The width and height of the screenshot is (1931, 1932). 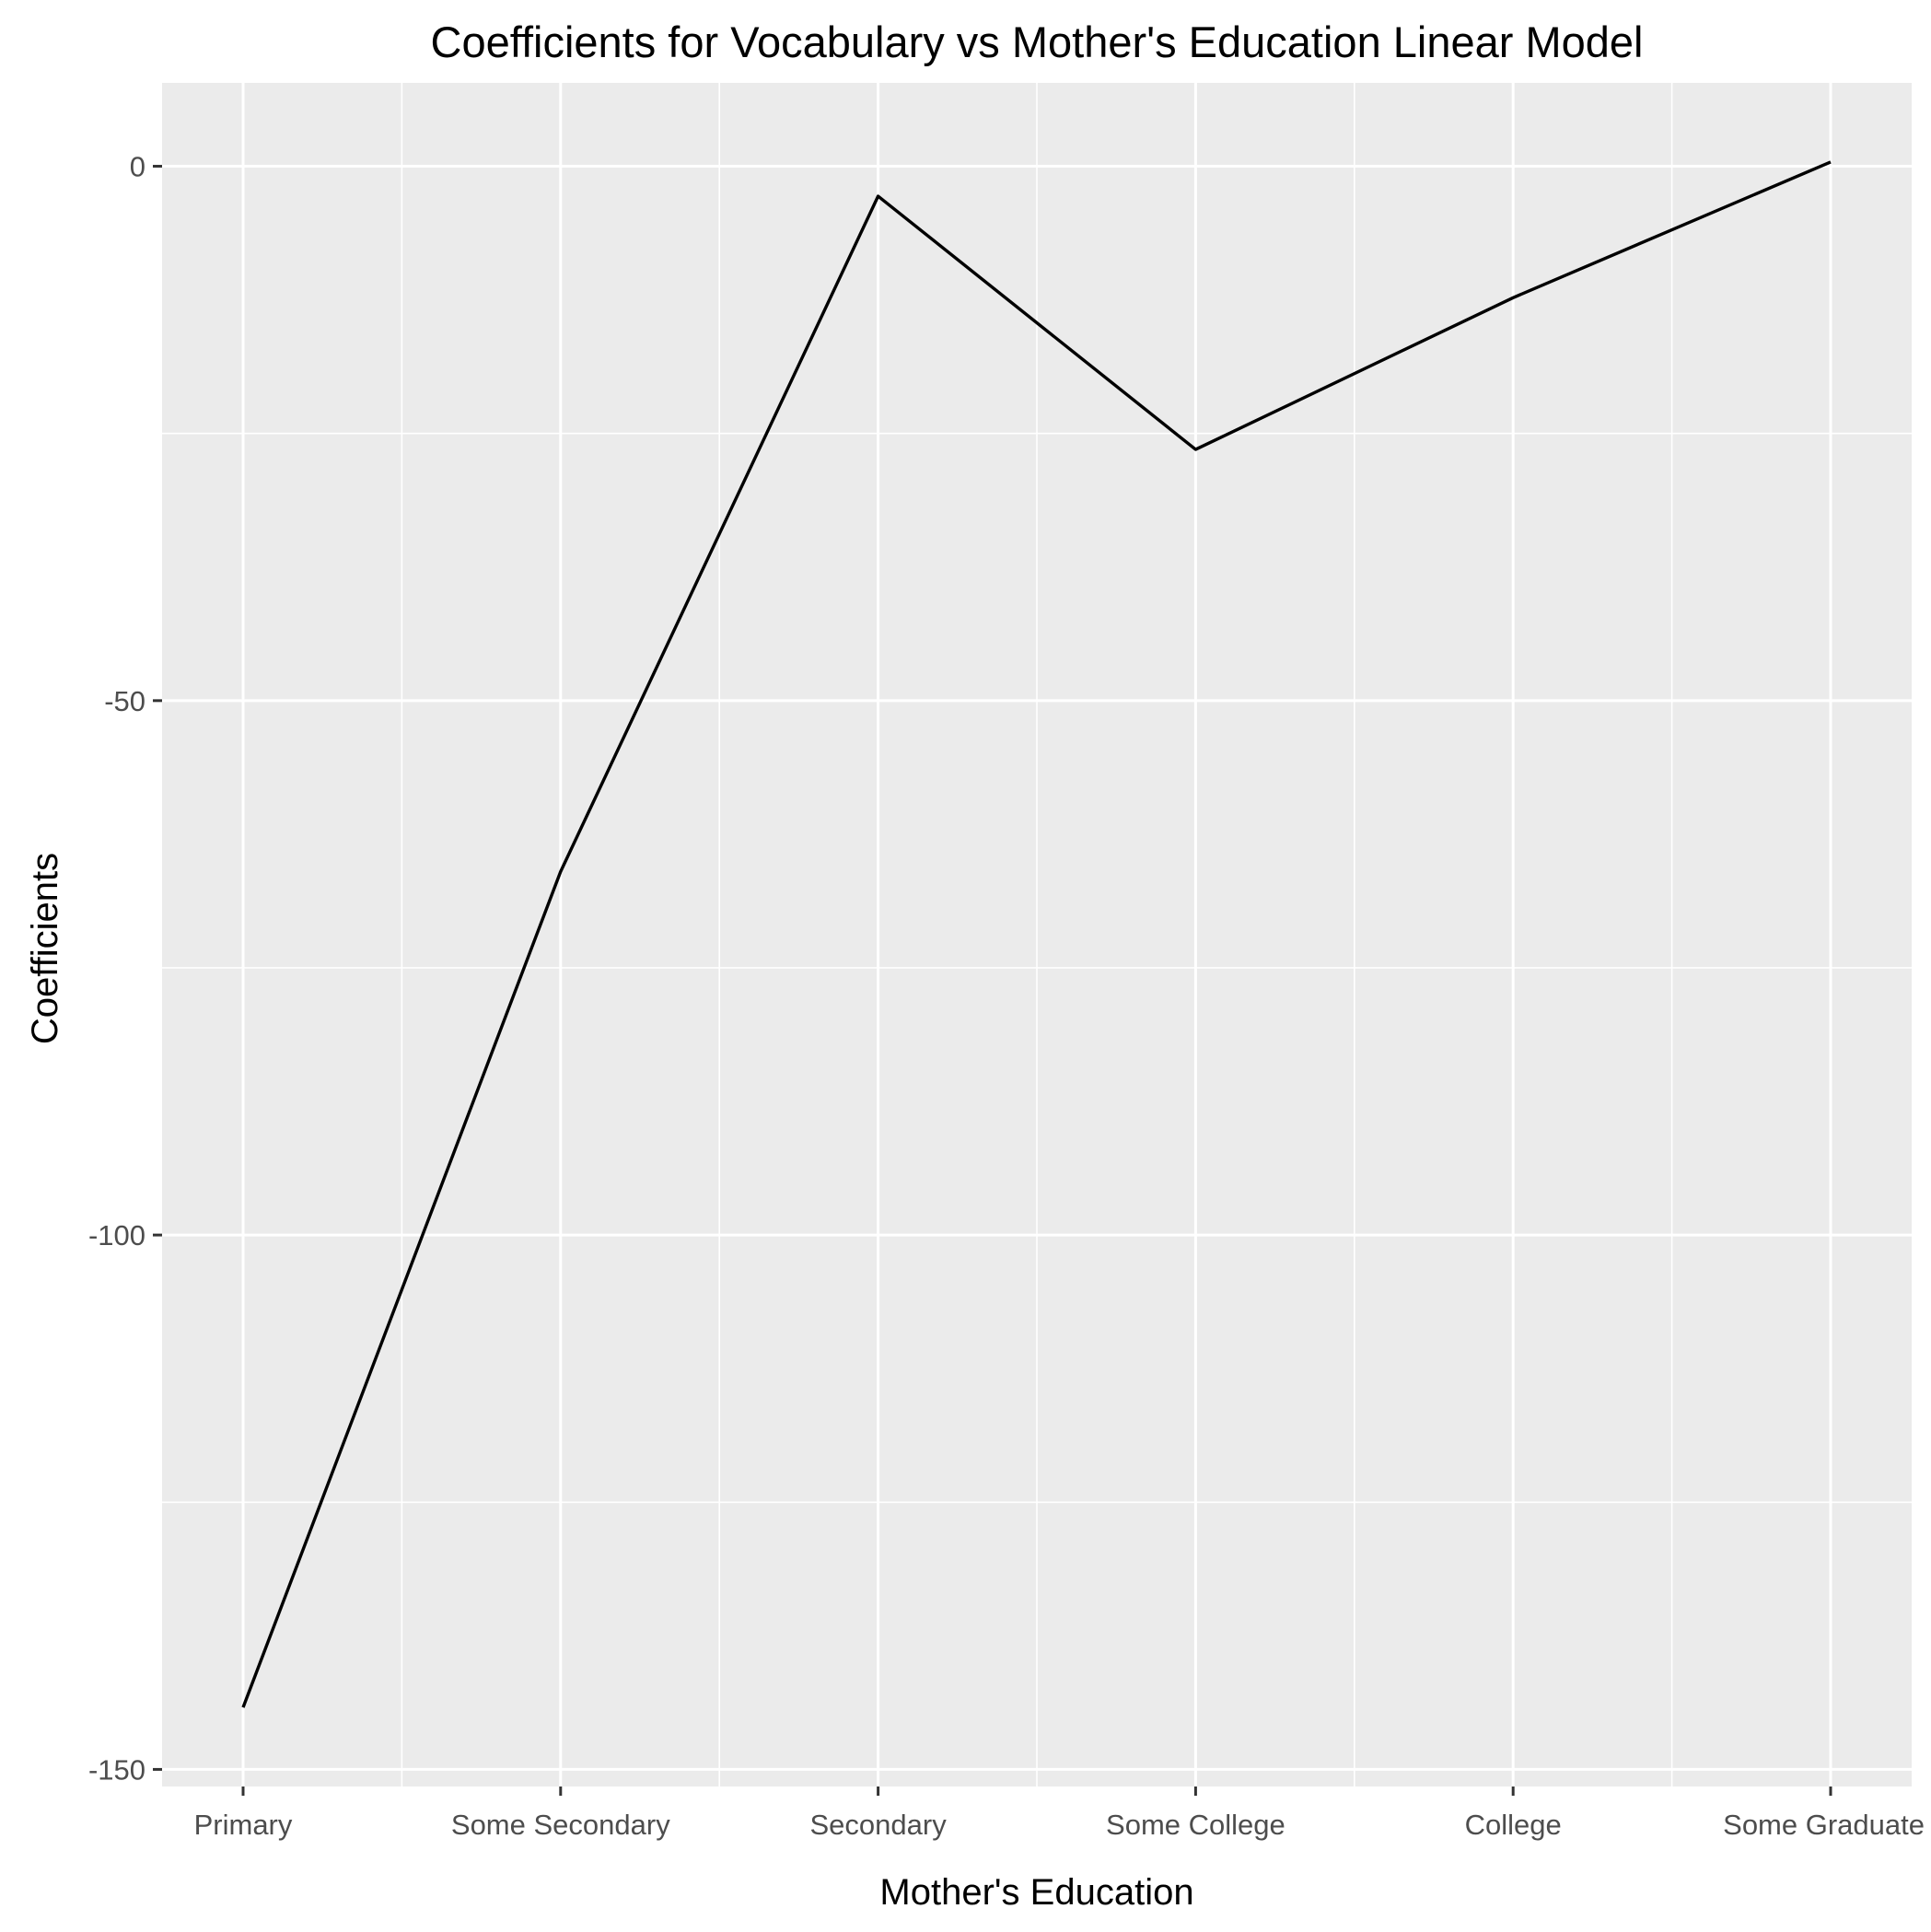 I want to click on y-tick-label: -100, so click(x=116, y=1235).